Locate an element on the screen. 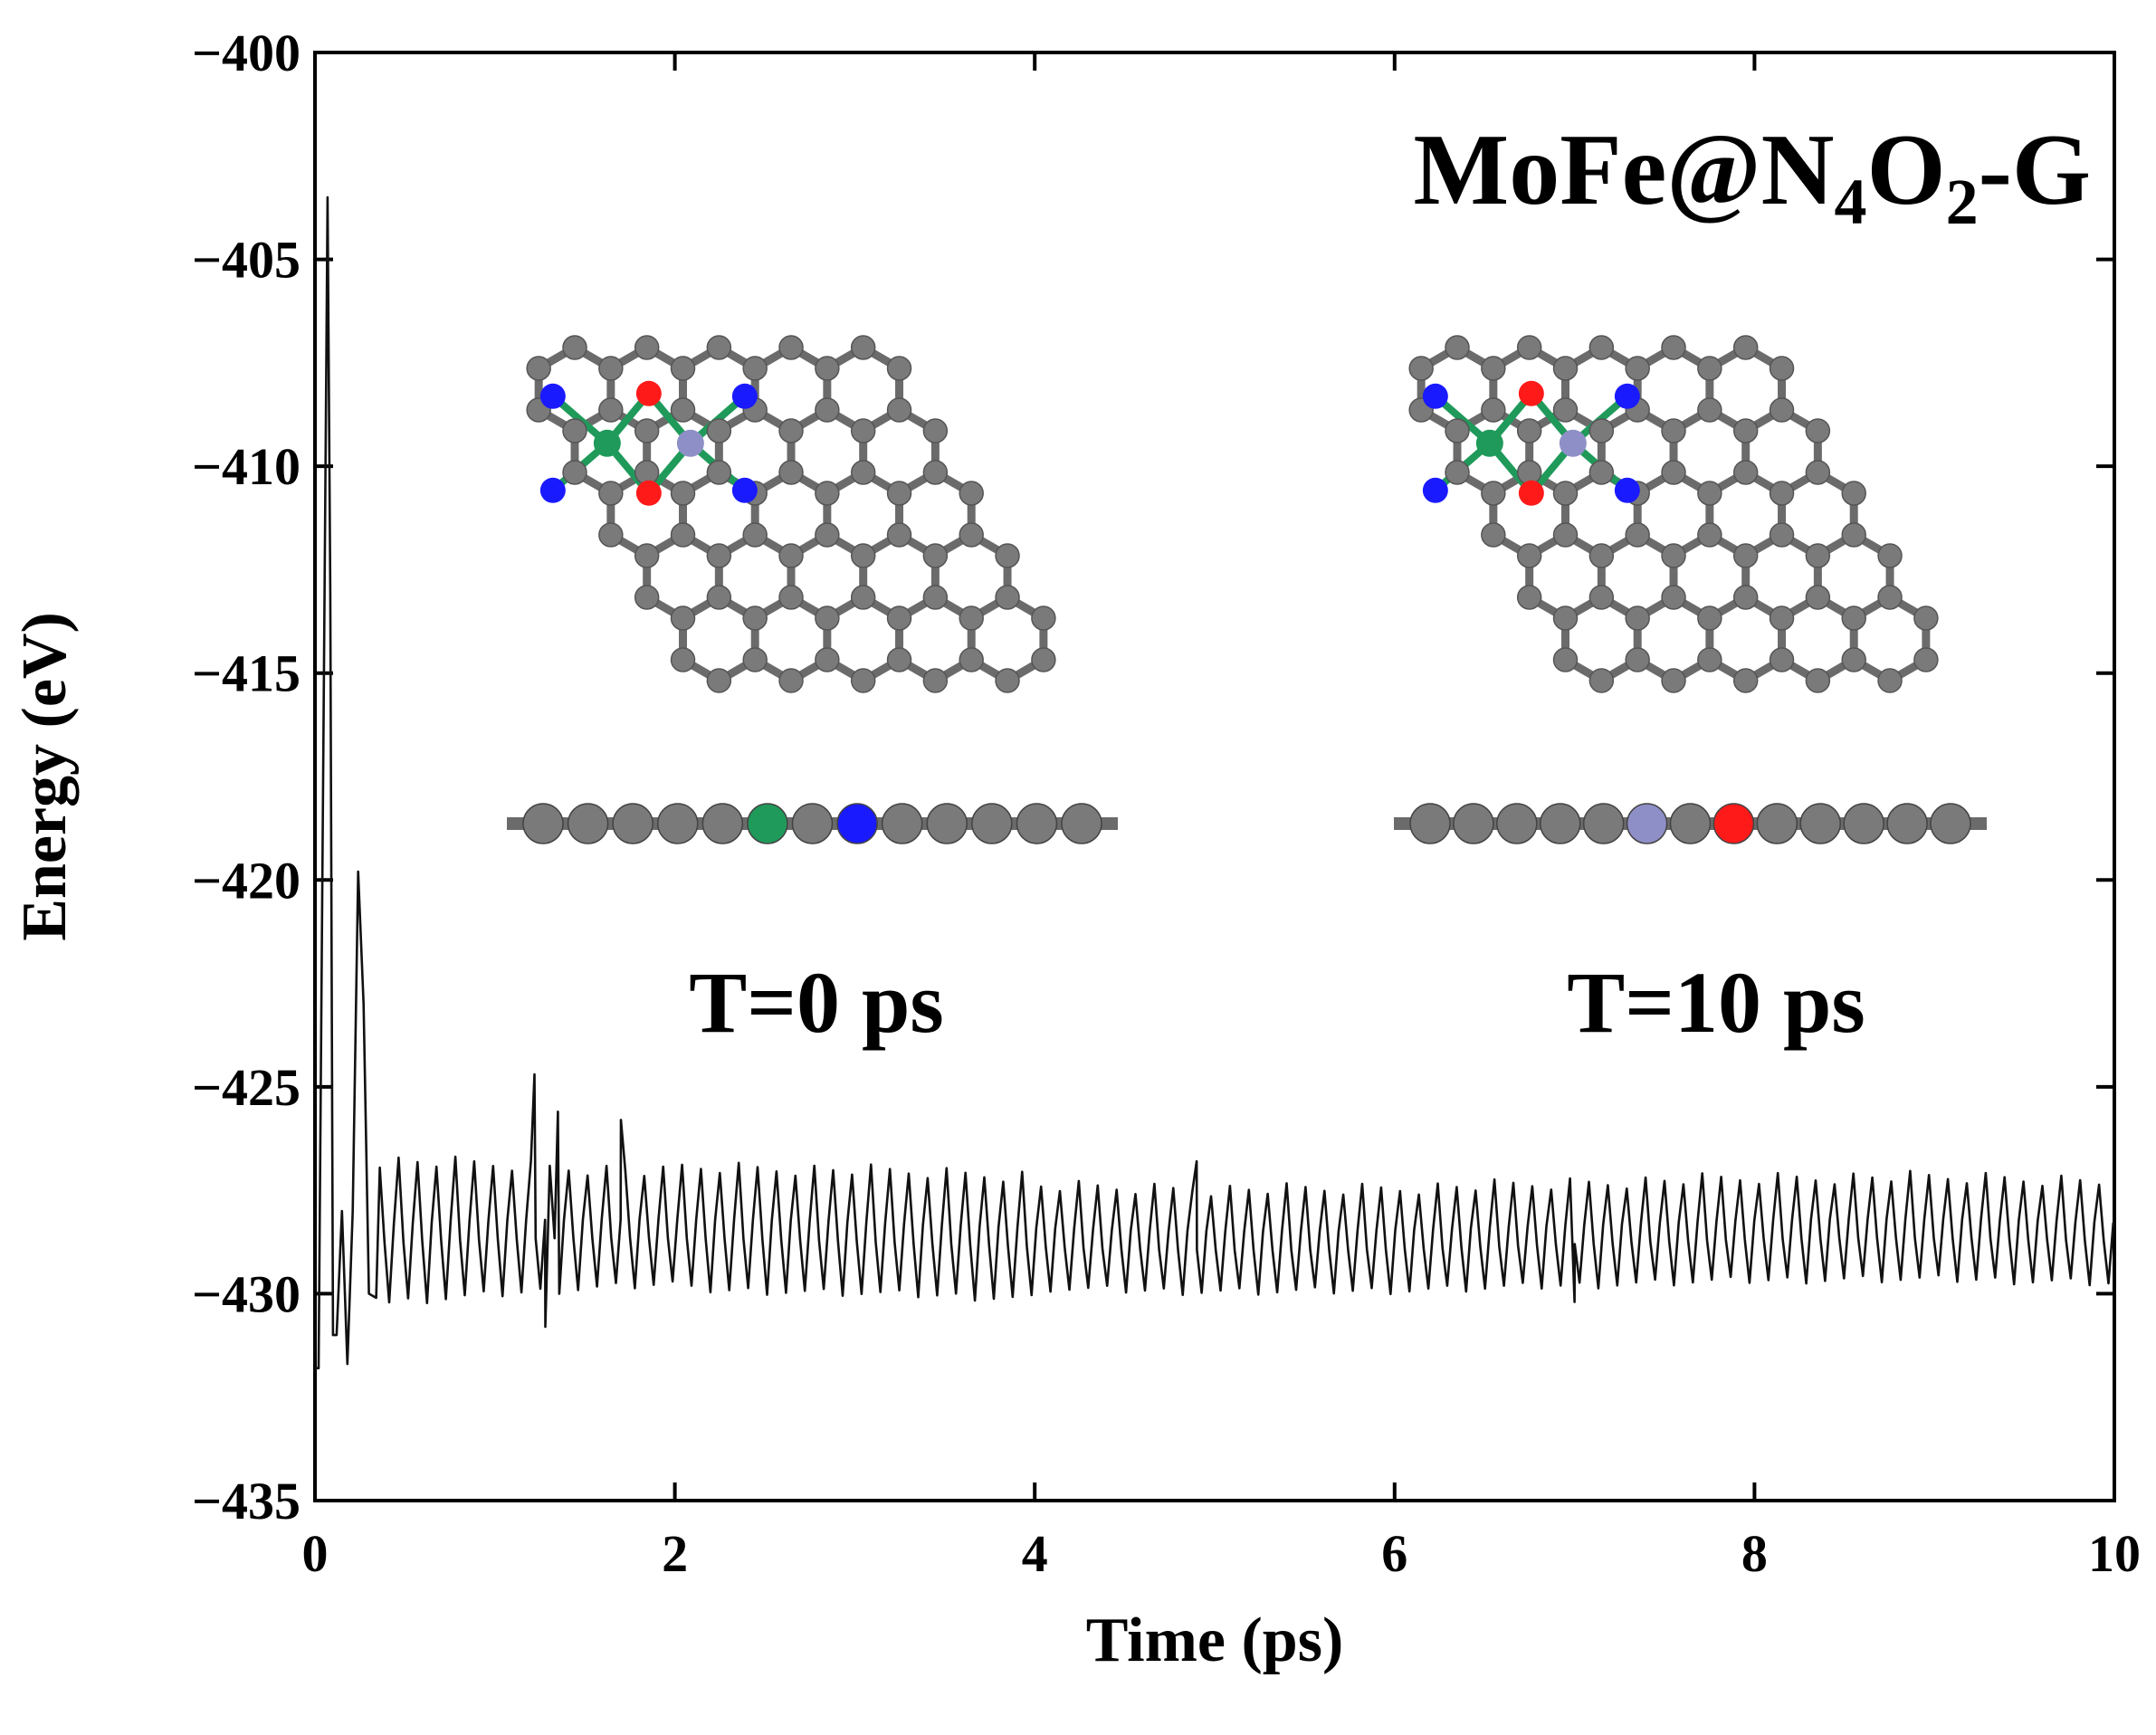 This screenshot has width=2156, height=1735. inset-label-t0: T=0 ps is located at coordinates (816, 1003).